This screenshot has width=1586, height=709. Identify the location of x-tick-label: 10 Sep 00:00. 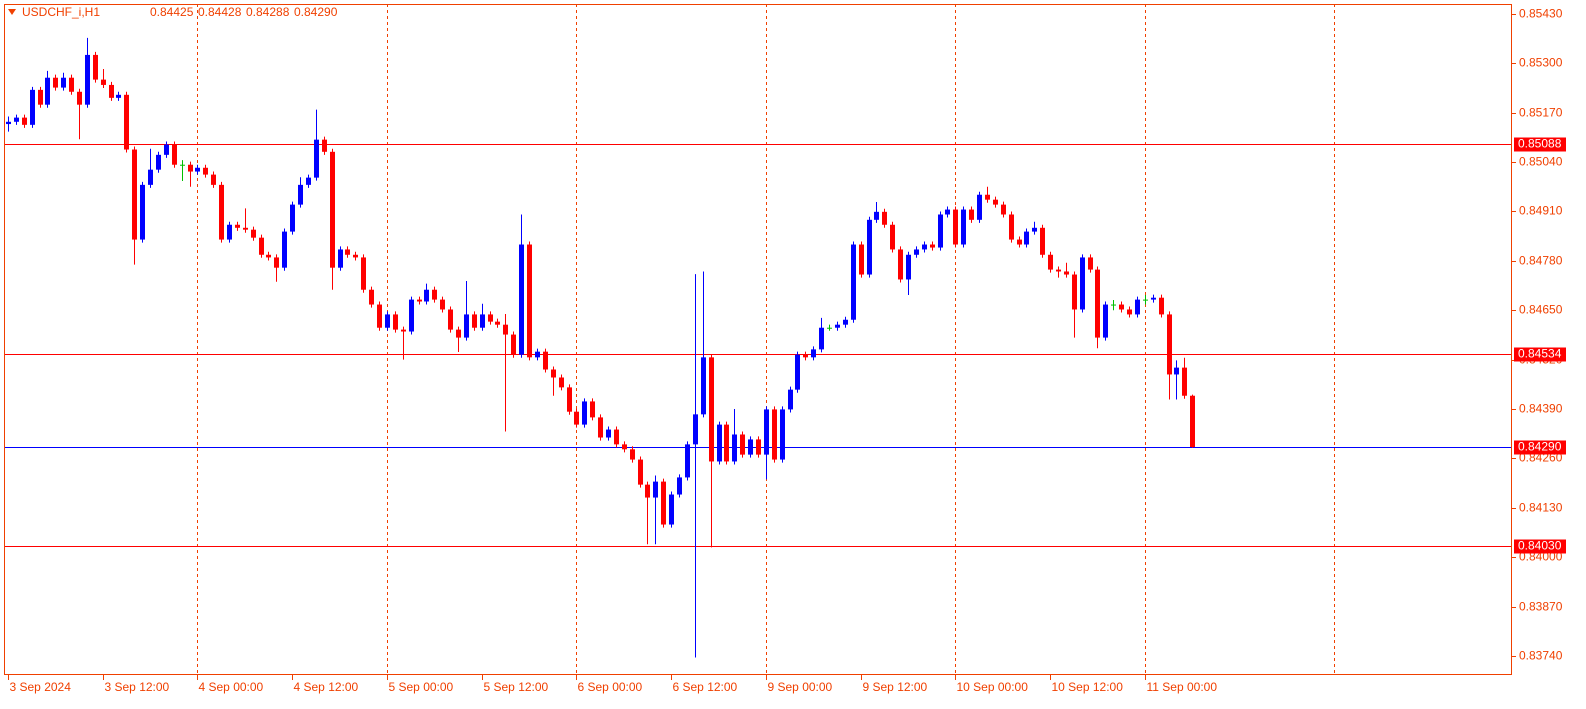
(993, 687).